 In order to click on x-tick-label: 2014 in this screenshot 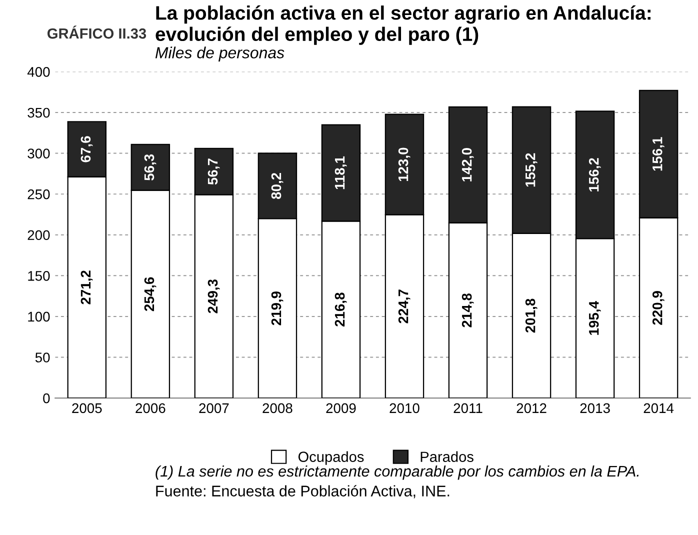, I will do `click(659, 408)`.